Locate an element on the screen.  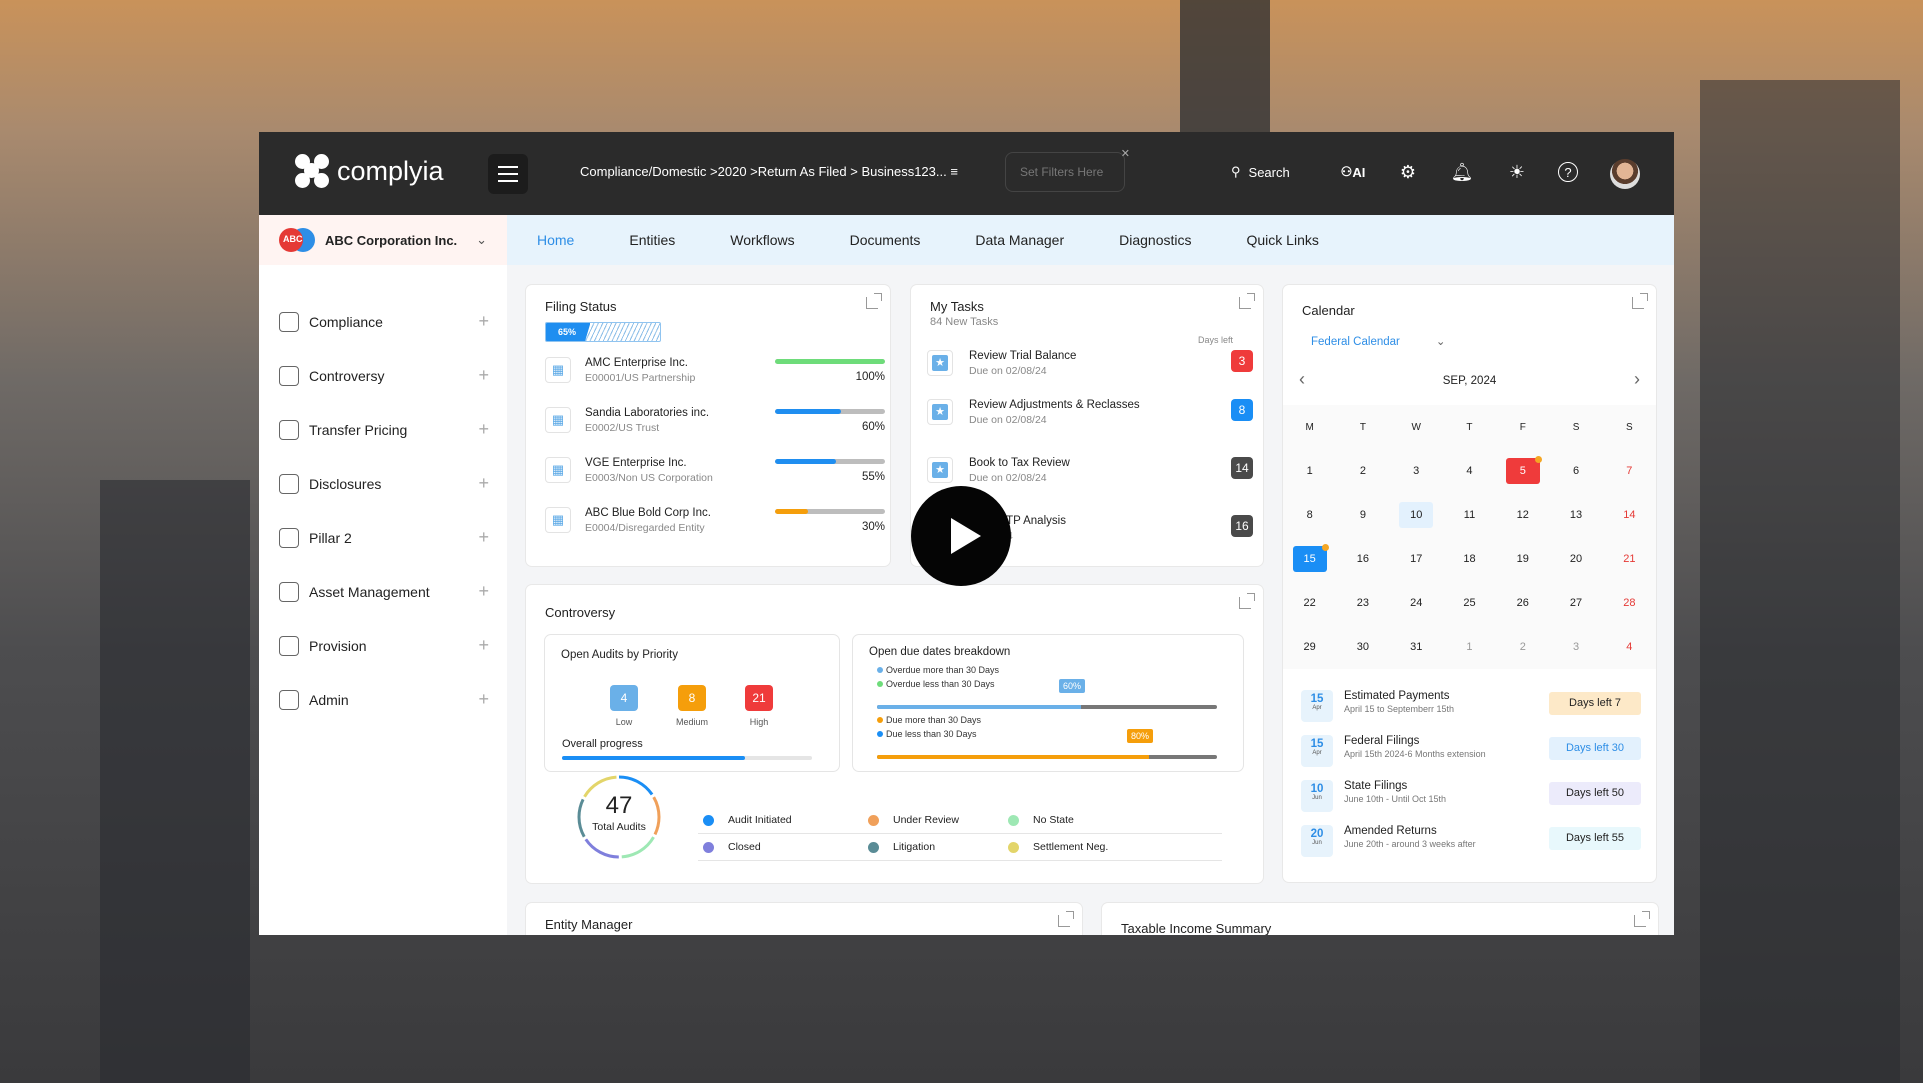
tab-quick-links: Quick Links is located at coordinates (1282, 240).